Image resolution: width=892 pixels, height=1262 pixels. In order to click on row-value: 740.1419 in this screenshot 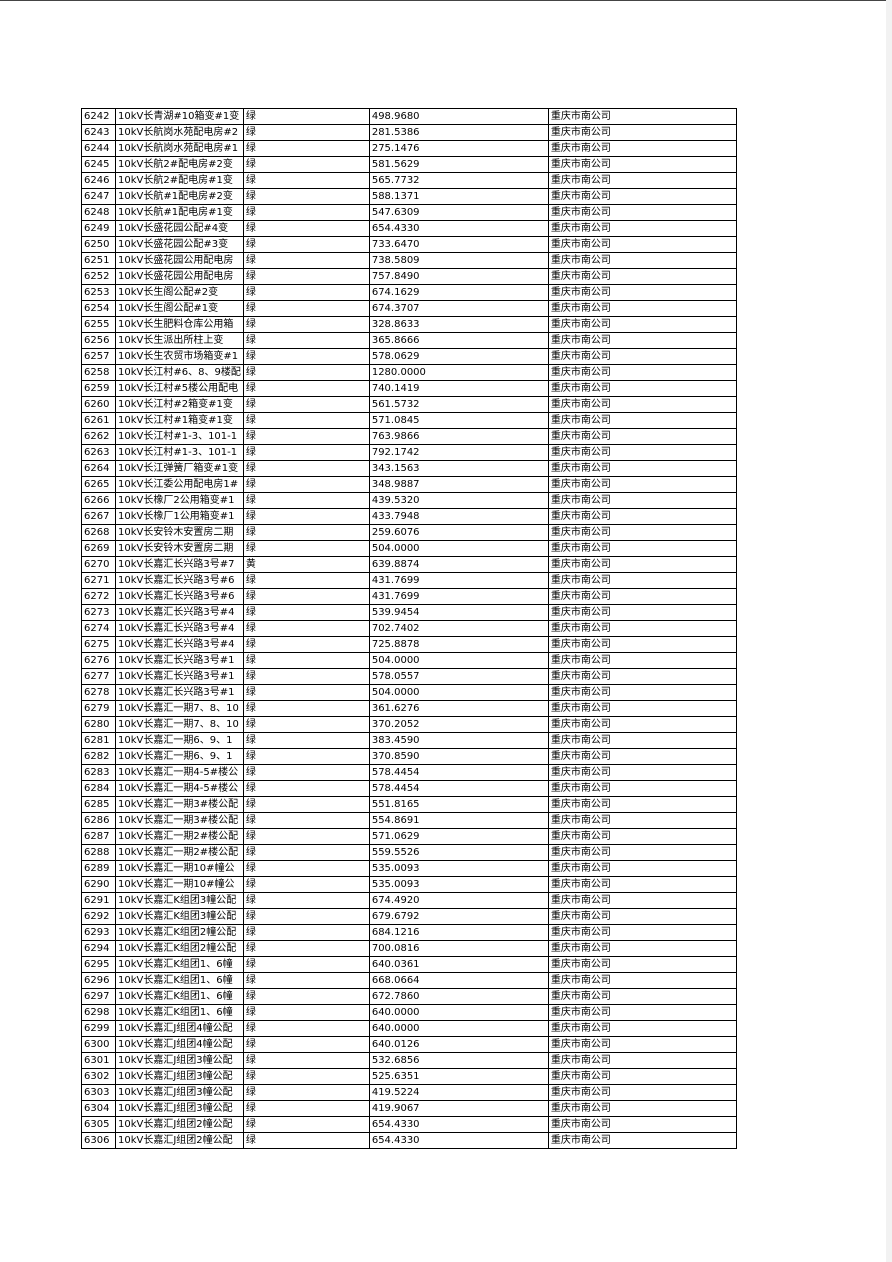, I will do `click(458, 388)`.